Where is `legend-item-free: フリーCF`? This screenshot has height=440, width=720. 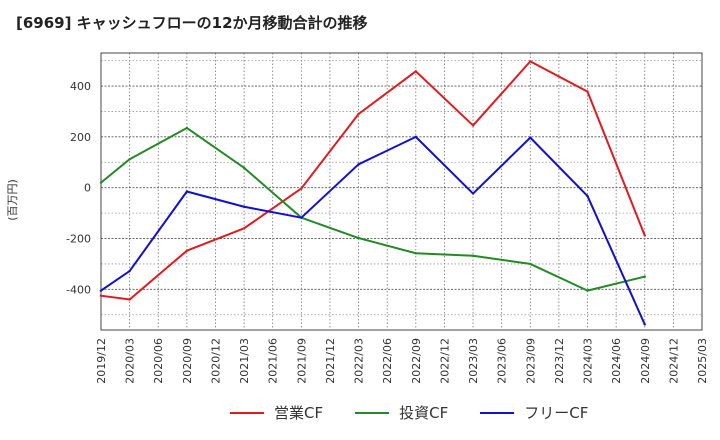 legend-item-free: フリーCF is located at coordinates (534, 412).